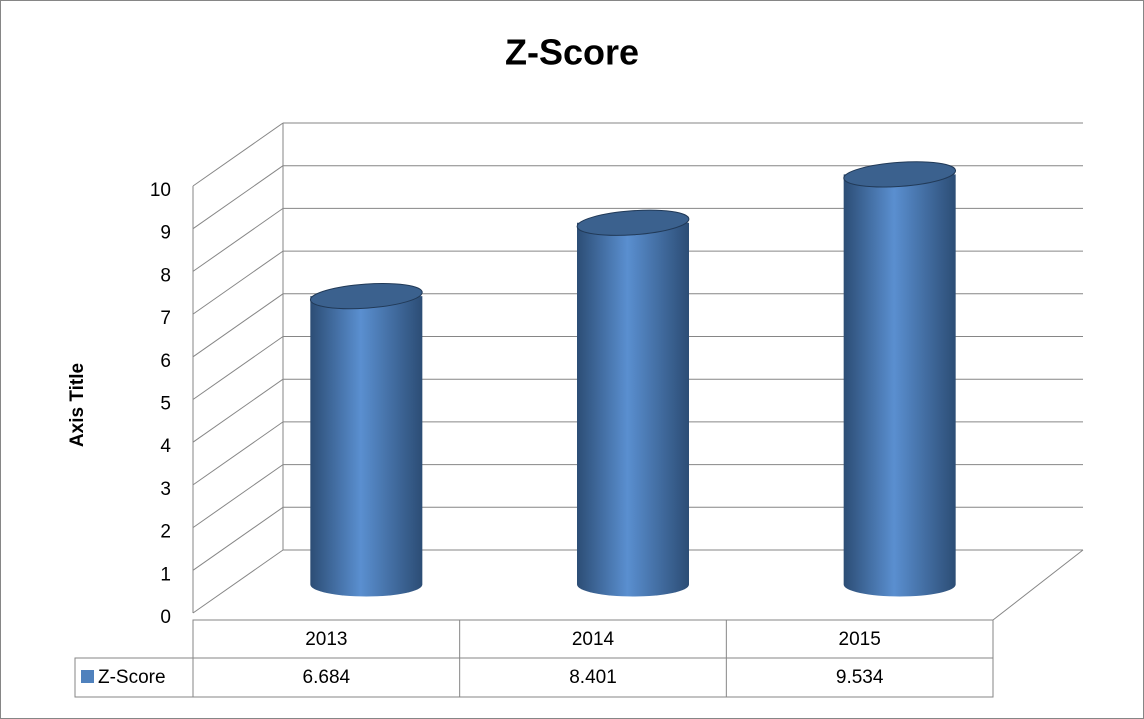 Image resolution: width=1144 pixels, height=719 pixels. Describe the element at coordinates (165, 446) in the screenshot. I see `y-tick-label: 4` at that location.